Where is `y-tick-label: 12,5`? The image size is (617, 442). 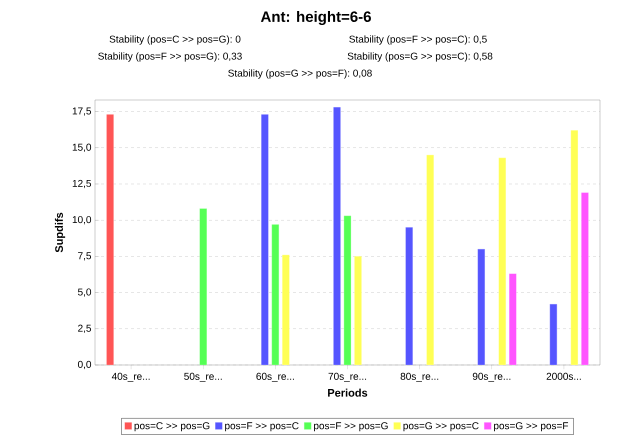
y-tick-label: 12,5 is located at coordinates (82, 184).